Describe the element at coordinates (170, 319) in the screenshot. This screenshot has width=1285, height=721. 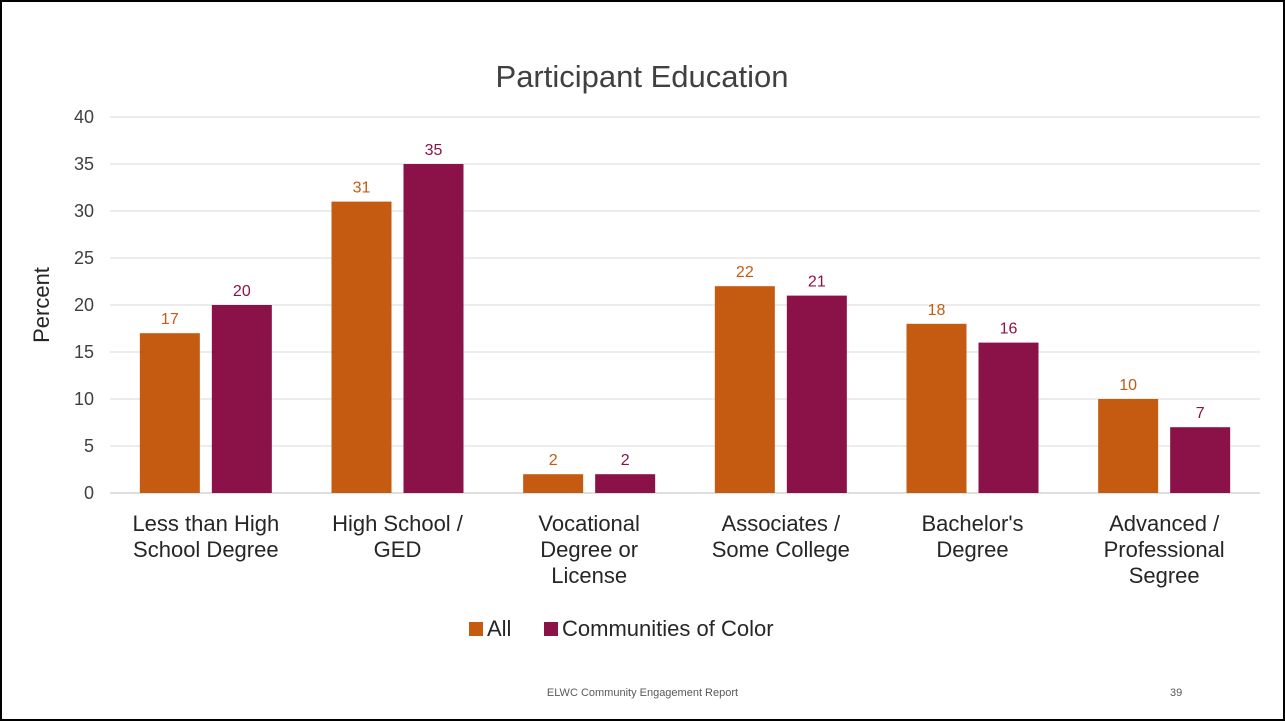
I see `data-label: 17` at that location.